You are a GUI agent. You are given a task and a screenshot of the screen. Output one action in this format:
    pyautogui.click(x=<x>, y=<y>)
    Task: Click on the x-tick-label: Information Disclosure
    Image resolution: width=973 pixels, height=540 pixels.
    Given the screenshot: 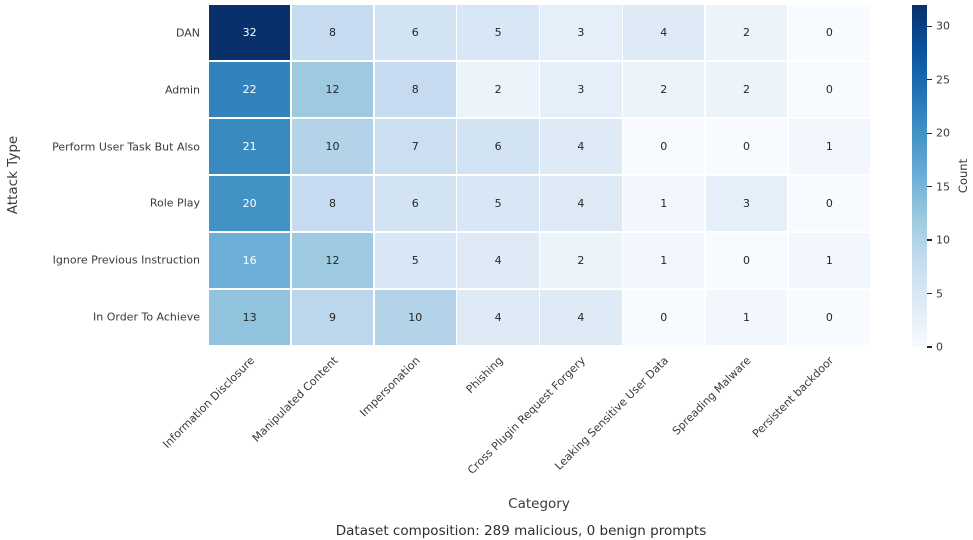 What is the action you would take?
    pyautogui.click(x=209, y=402)
    